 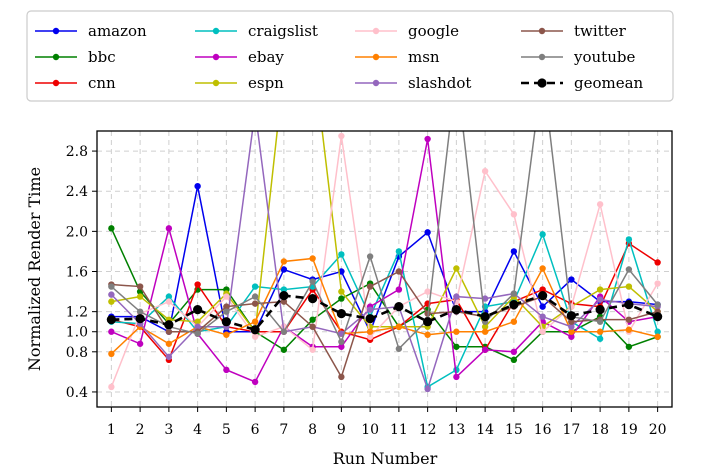 I want to click on y-axis: 0.4 0.8 1.0 1.2 1.6 2.0 2.4 2.8, so click(x=81, y=272).